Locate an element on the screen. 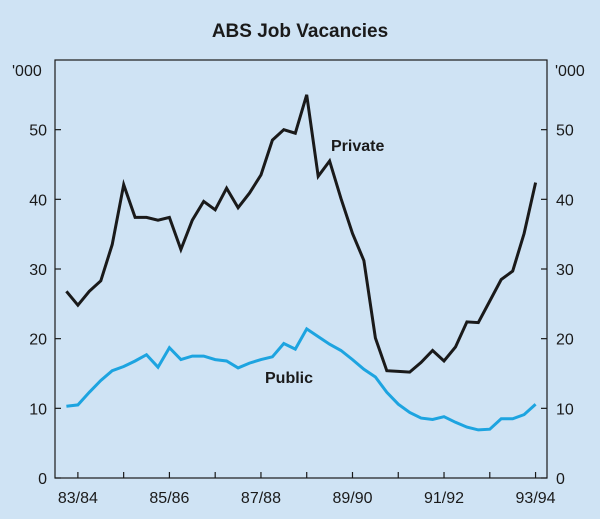 This screenshot has width=600, height=519. x-tick-label: 91/92 is located at coordinates (444, 498).